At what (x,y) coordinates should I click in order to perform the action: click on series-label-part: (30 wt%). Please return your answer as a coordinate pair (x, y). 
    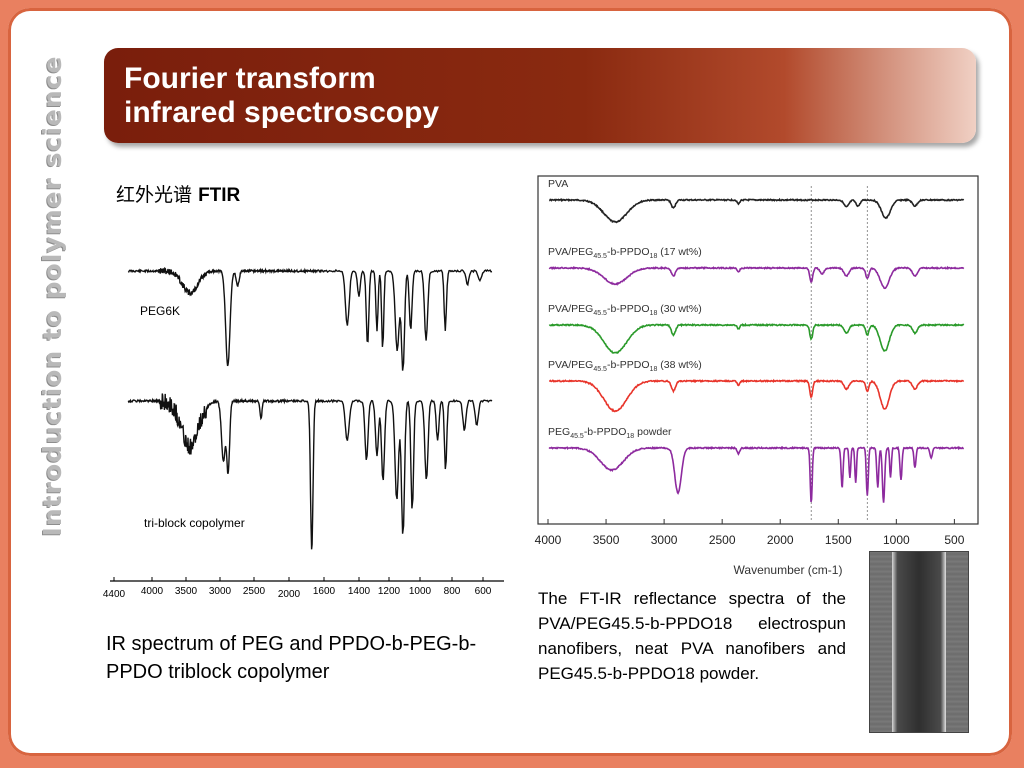
    Looking at the image, I should click on (679, 309).